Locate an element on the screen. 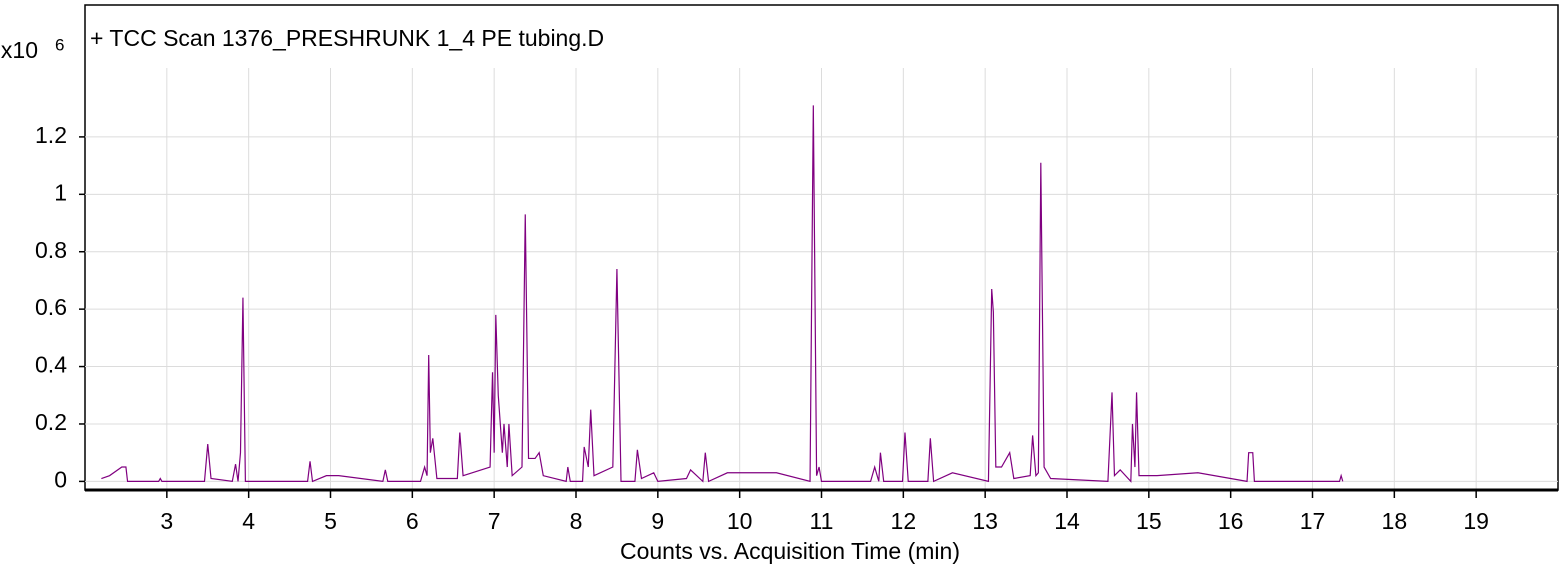 The width and height of the screenshot is (1564, 573). x-tick-label: 3 is located at coordinates (166, 521).